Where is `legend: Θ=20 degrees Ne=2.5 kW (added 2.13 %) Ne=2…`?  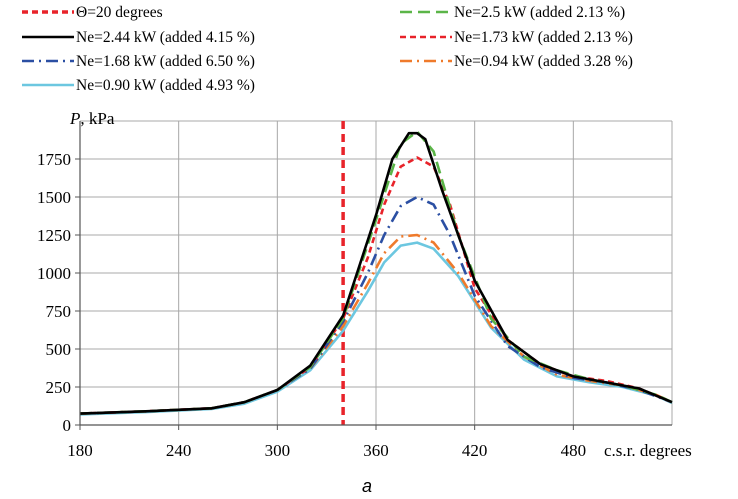
legend: Θ=20 degrees Ne=2.5 kW (added 2.13 %) Ne=2… is located at coordinates (327, 49).